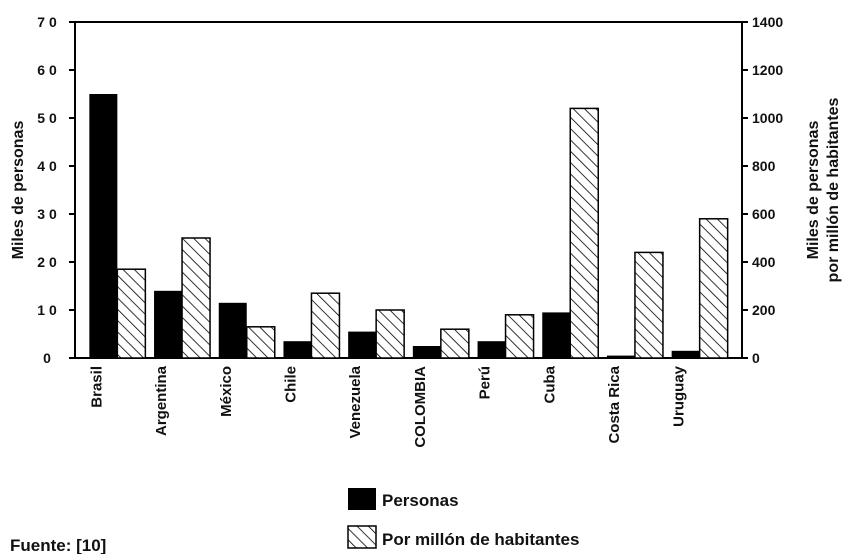 This screenshot has width=850, height=554. What do you see at coordinates (764, 310) in the screenshot?
I see `right-tick-label: 200` at bounding box center [764, 310].